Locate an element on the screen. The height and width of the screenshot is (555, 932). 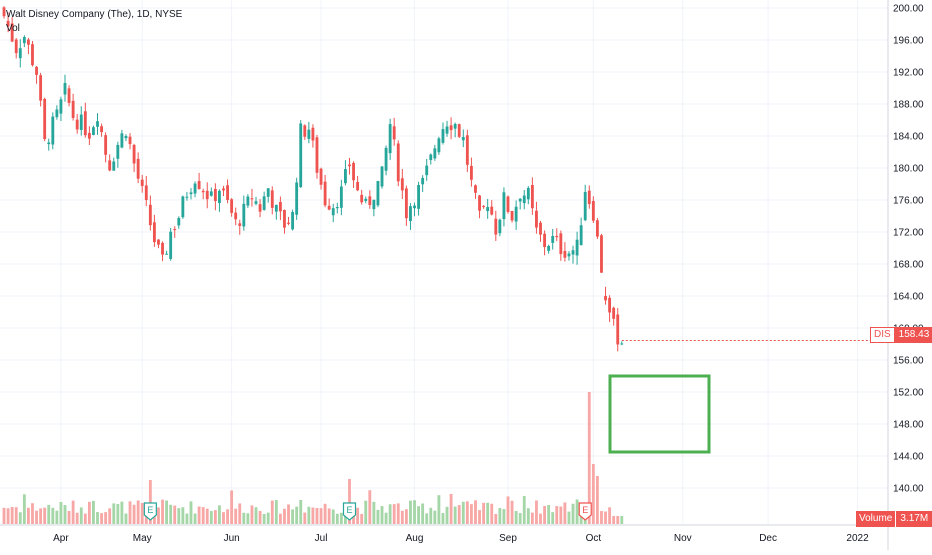
x-tick-label: Jun is located at coordinates (232, 538).